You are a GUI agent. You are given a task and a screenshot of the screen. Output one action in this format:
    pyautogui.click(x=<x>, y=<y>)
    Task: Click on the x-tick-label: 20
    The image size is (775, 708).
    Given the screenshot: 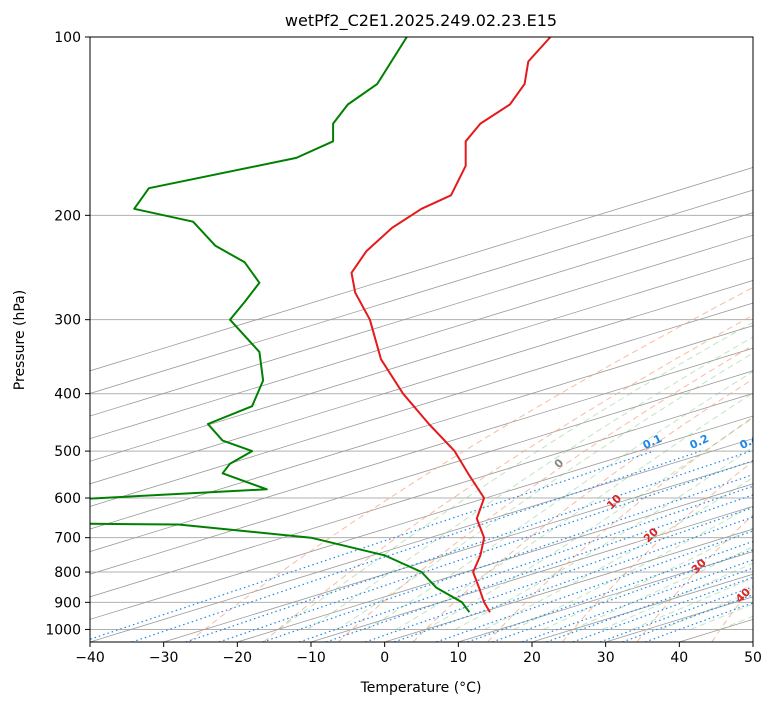 What is the action you would take?
    pyautogui.click(x=532, y=658)
    